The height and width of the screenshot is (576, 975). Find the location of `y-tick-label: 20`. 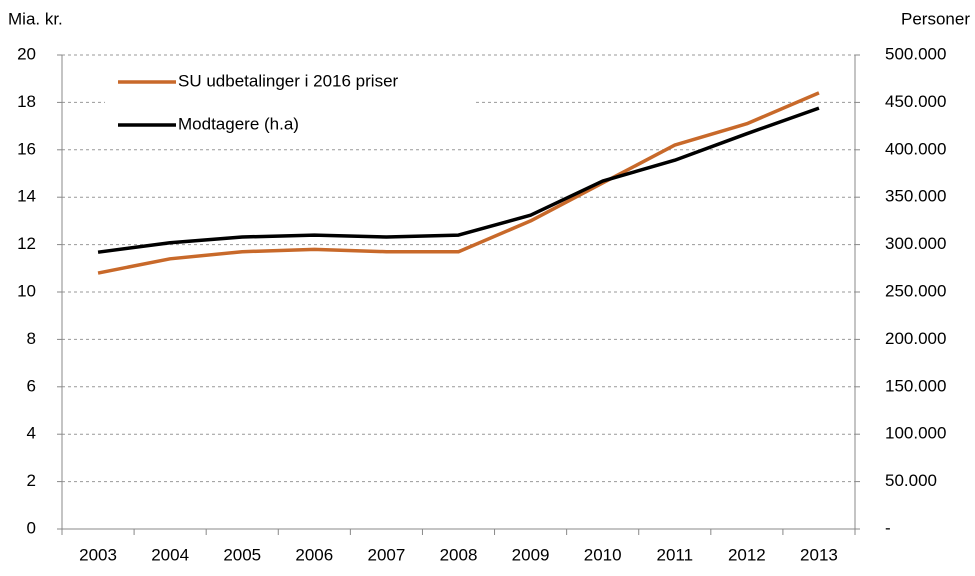

y-tick-label: 20 is located at coordinates (26, 53).